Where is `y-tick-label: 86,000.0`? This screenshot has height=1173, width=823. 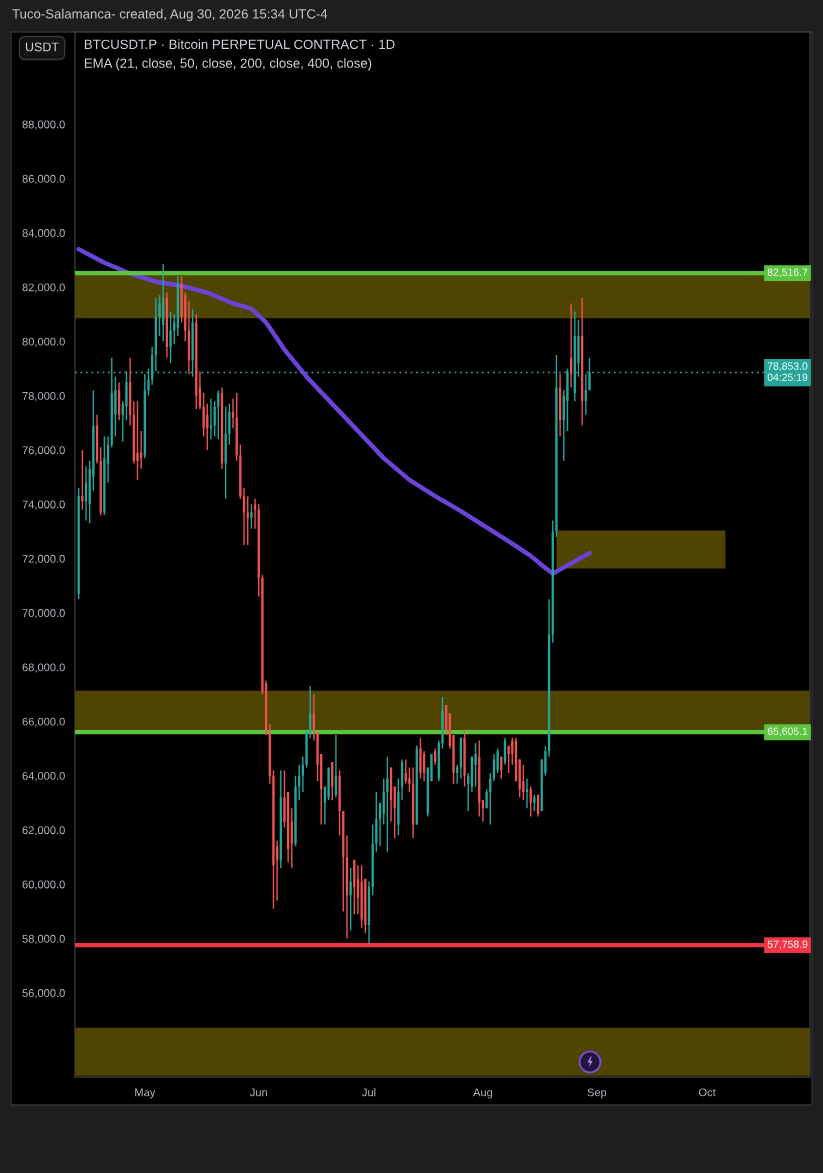 y-tick-label: 86,000.0 is located at coordinates (43, 179).